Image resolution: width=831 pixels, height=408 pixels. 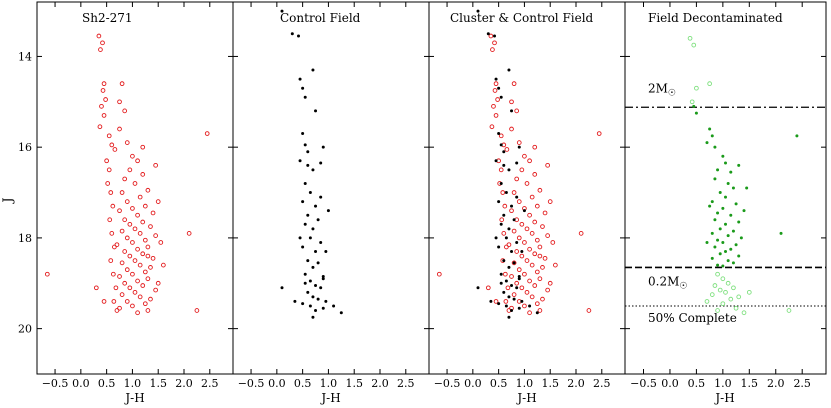 What do you see at coordinates (184, 383) in the screenshot?
I see `x-tick-label: 2.0` at bounding box center [184, 383].